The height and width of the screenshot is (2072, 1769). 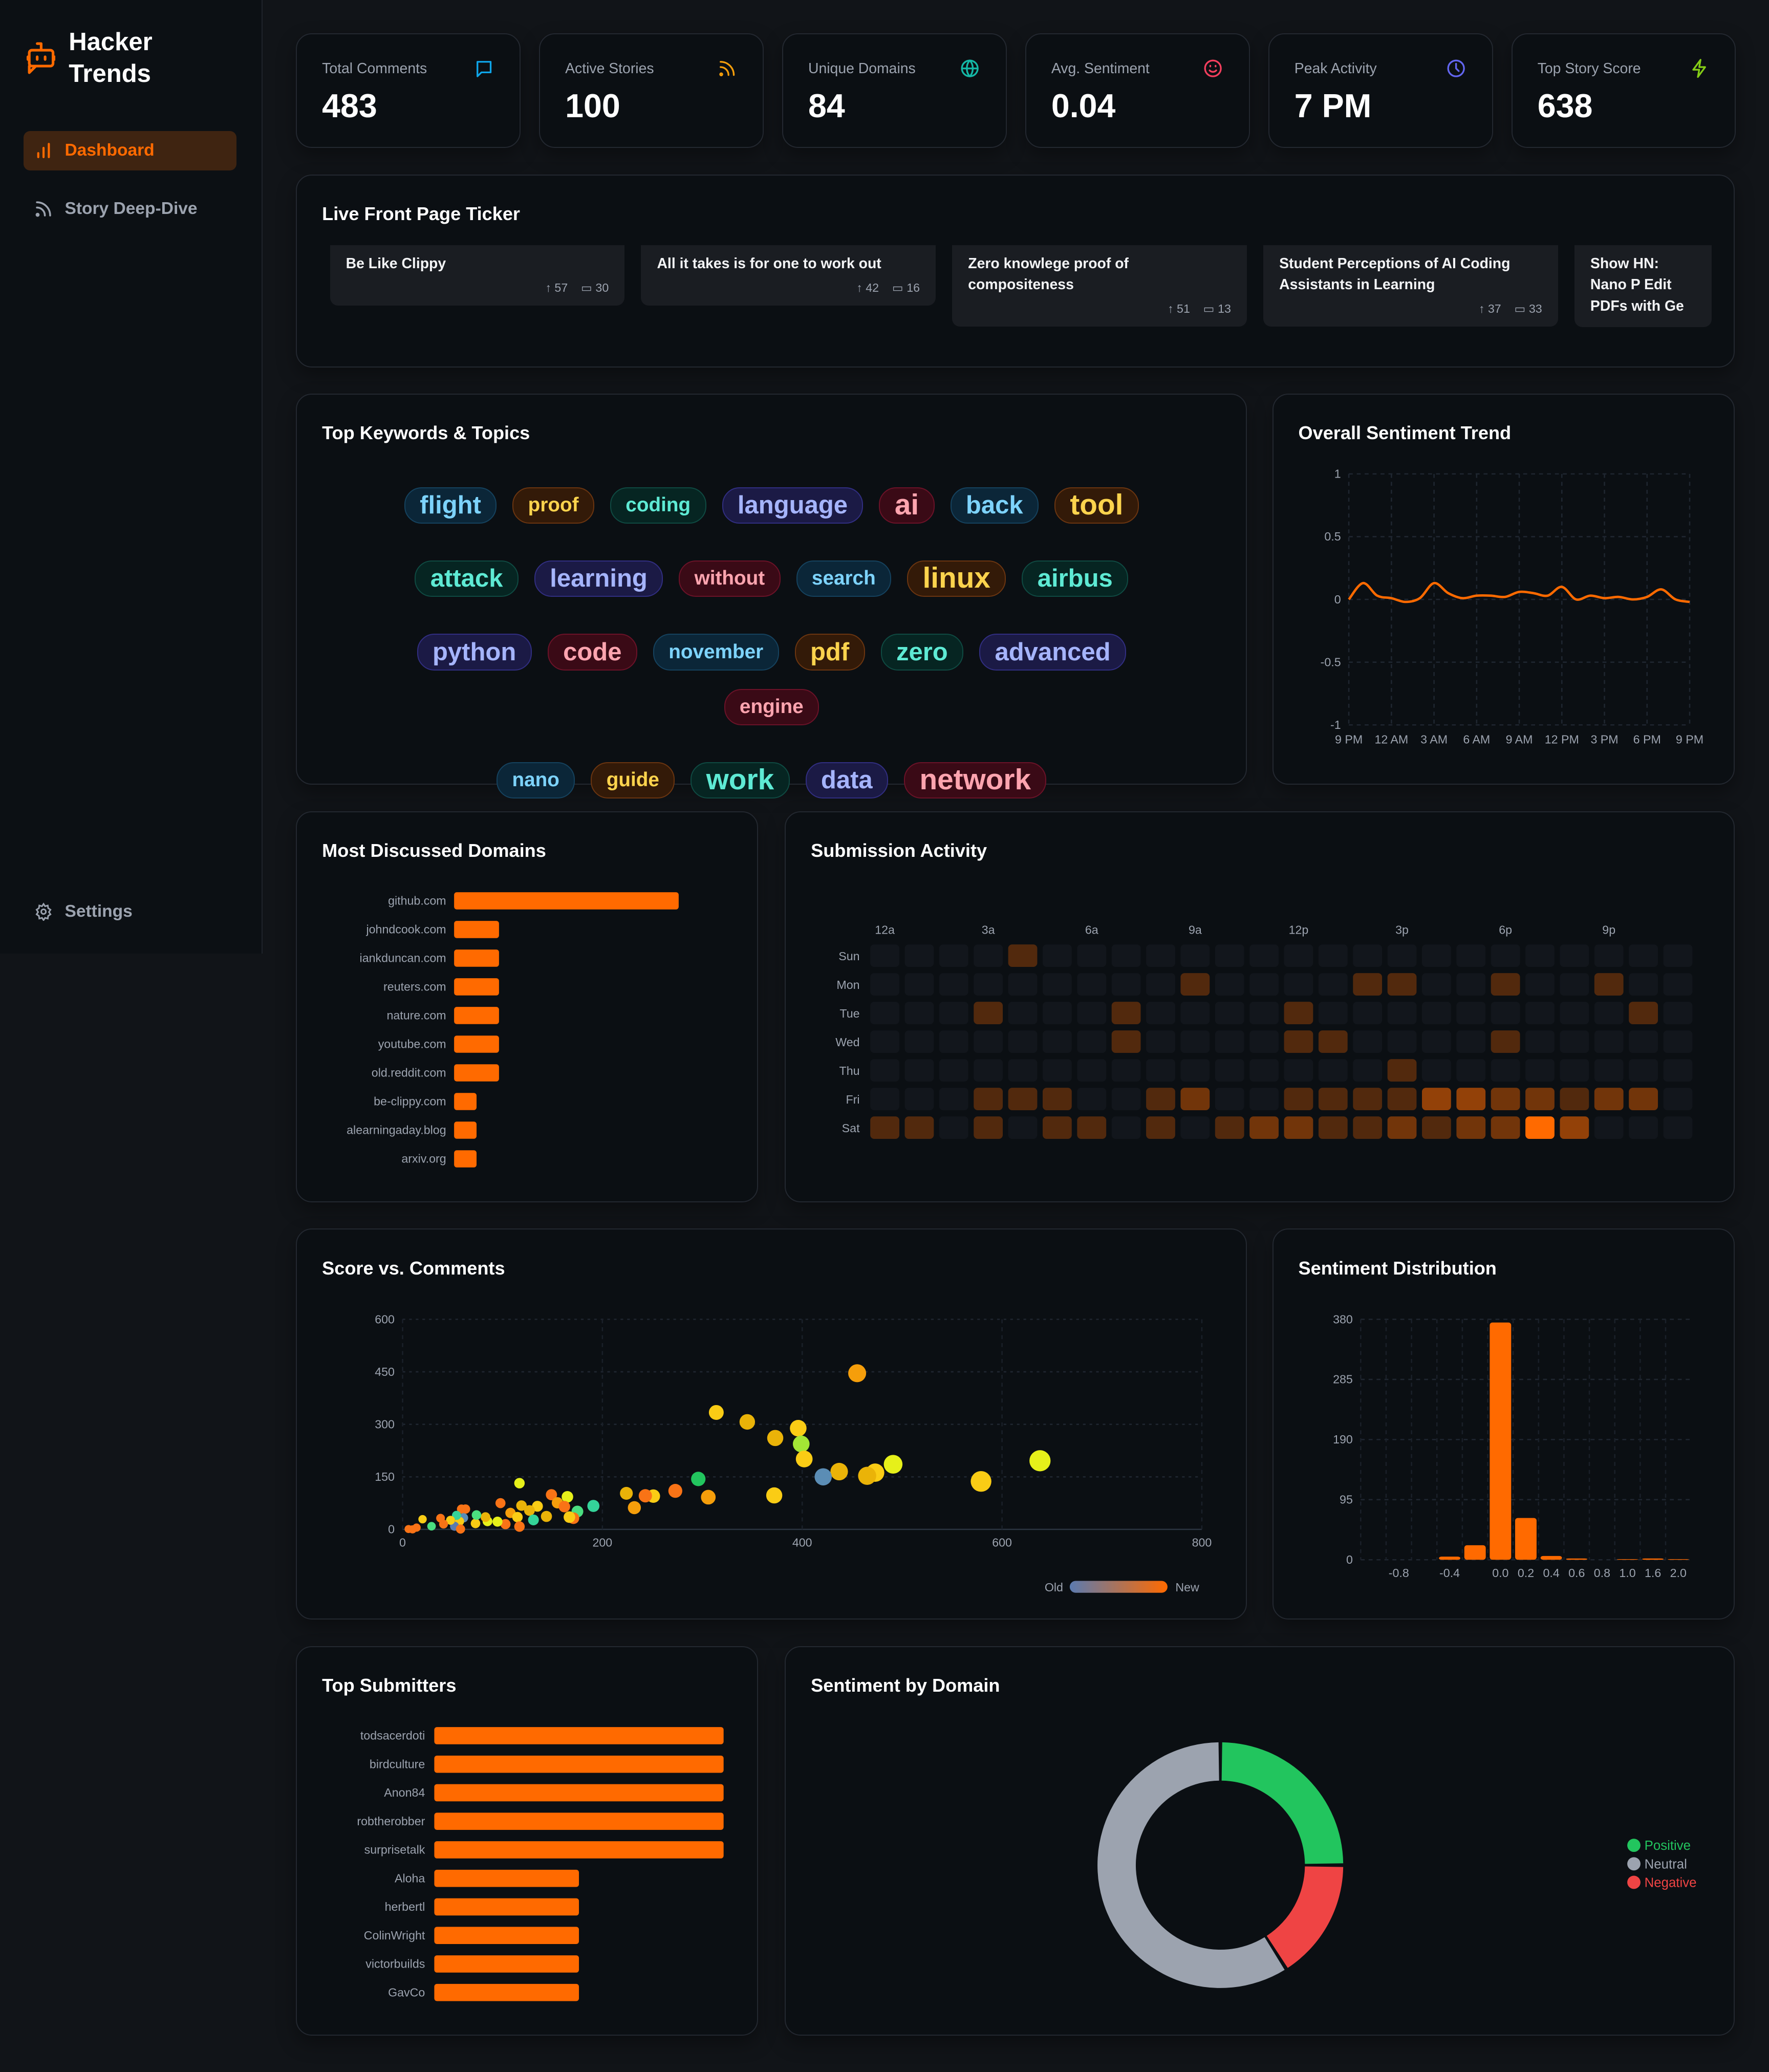 I want to click on sidebar-item-story-deep-dive: Story Deep-Dive, so click(x=130, y=209).